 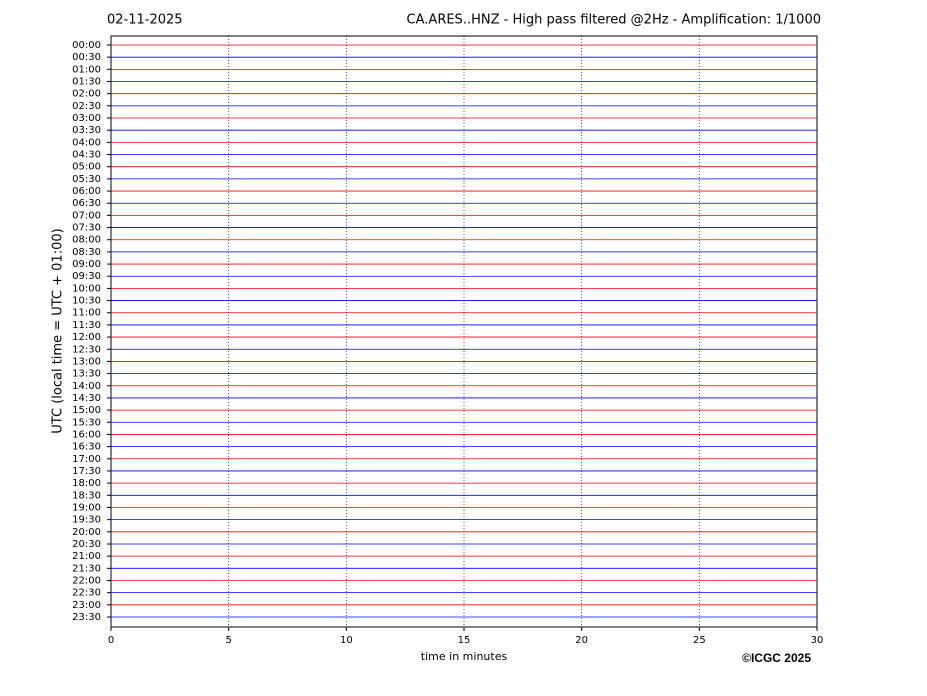 I want to click on x-tick-label: 25, so click(x=699, y=640).